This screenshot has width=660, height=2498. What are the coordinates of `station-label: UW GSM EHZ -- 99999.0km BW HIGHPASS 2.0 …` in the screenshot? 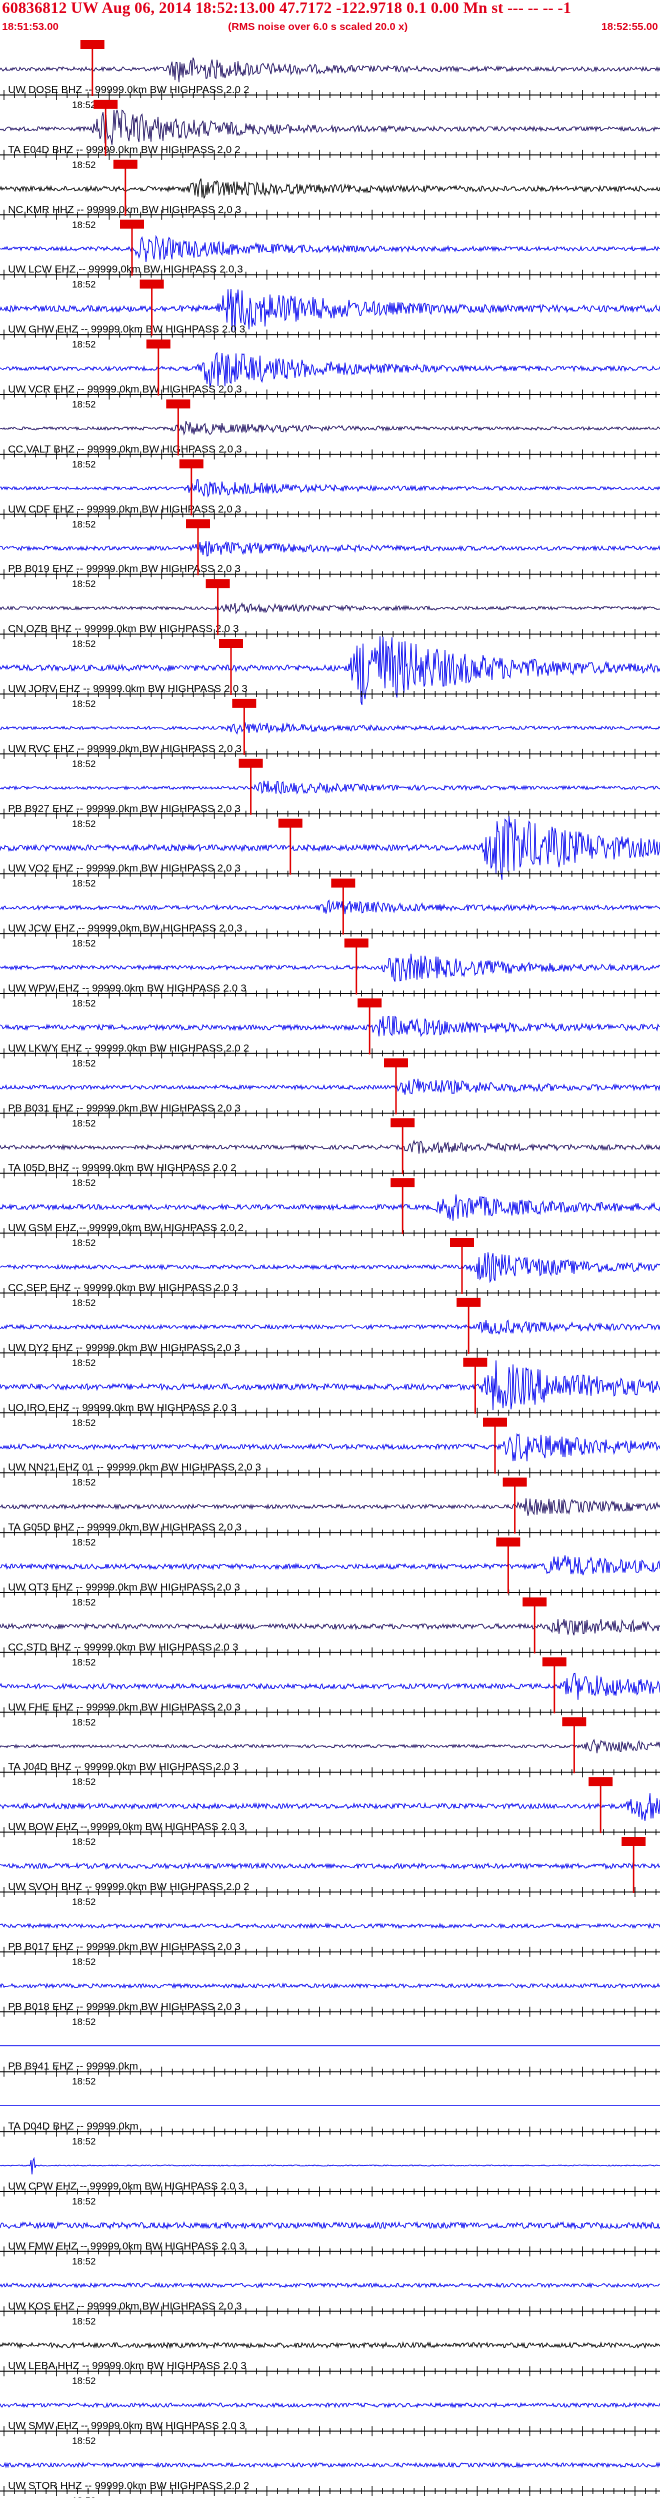 It's located at (126, 1228).